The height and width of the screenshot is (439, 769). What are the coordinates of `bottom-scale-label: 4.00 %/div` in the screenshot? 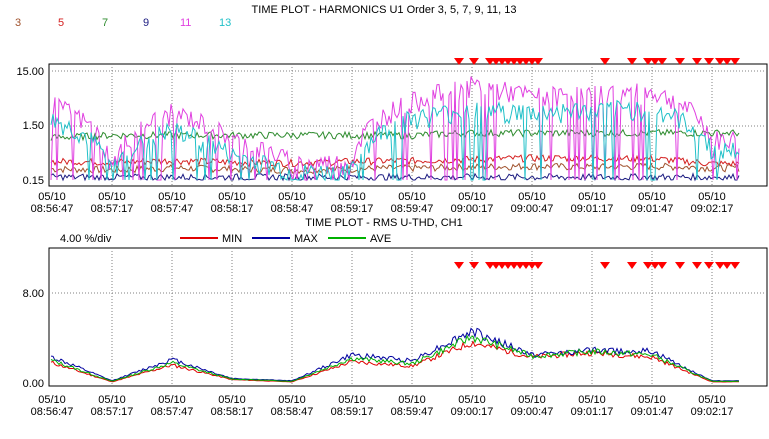 It's located at (86, 239).